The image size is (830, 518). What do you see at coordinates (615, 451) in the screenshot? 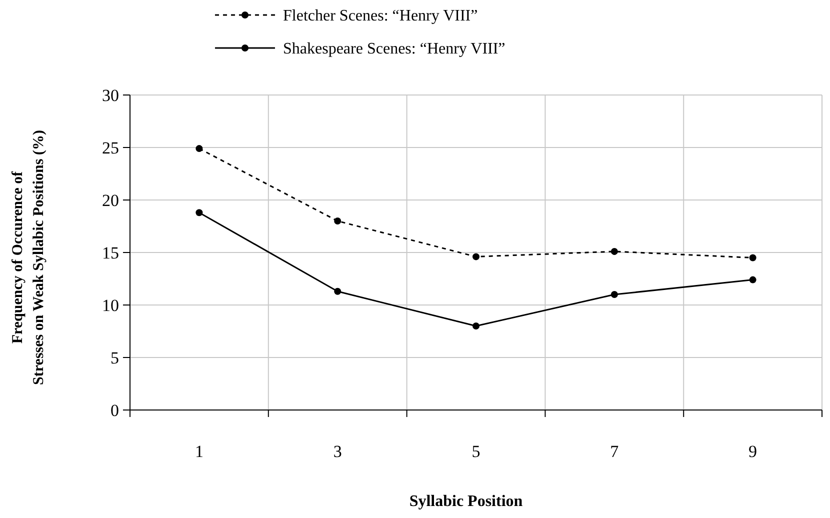
I see `x-tick-label: 7` at bounding box center [615, 451].